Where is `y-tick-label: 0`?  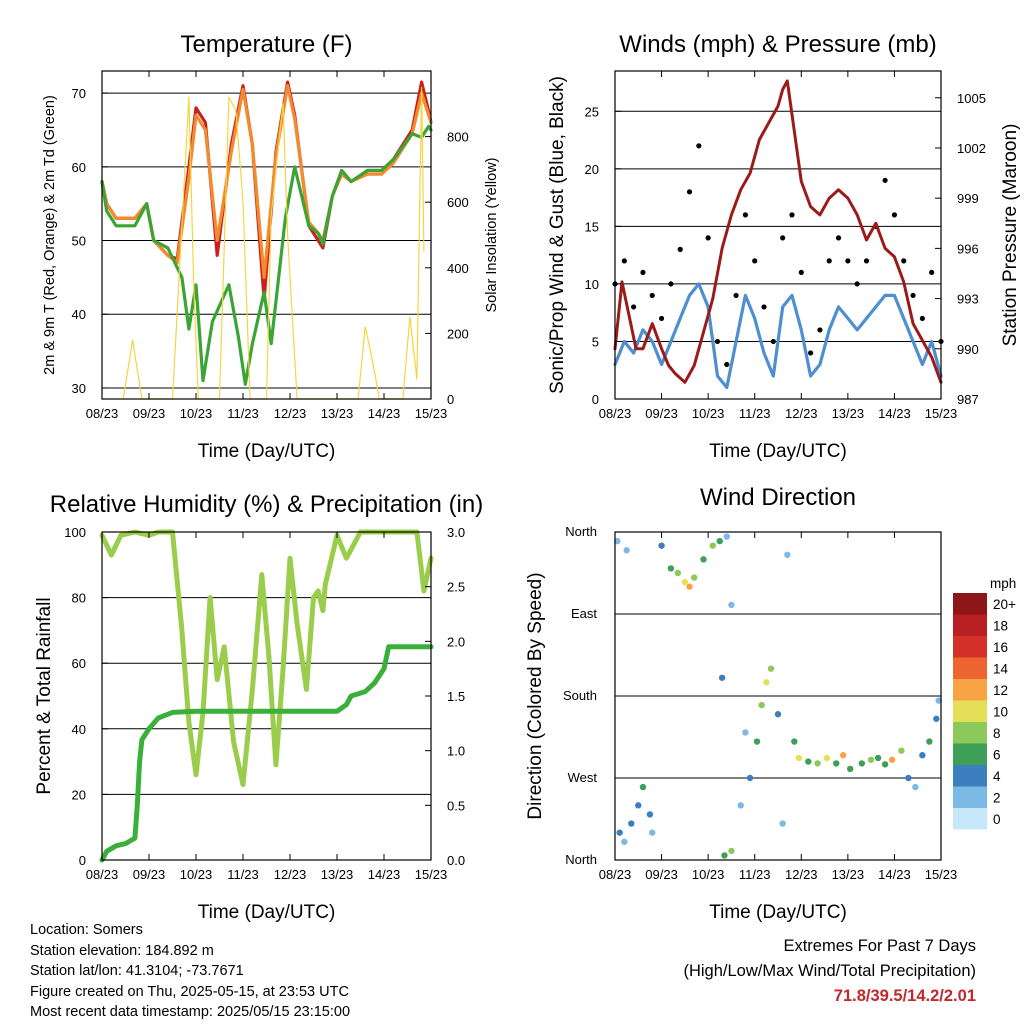
y-tick-label: 0 is located at coordinates (82, 860).